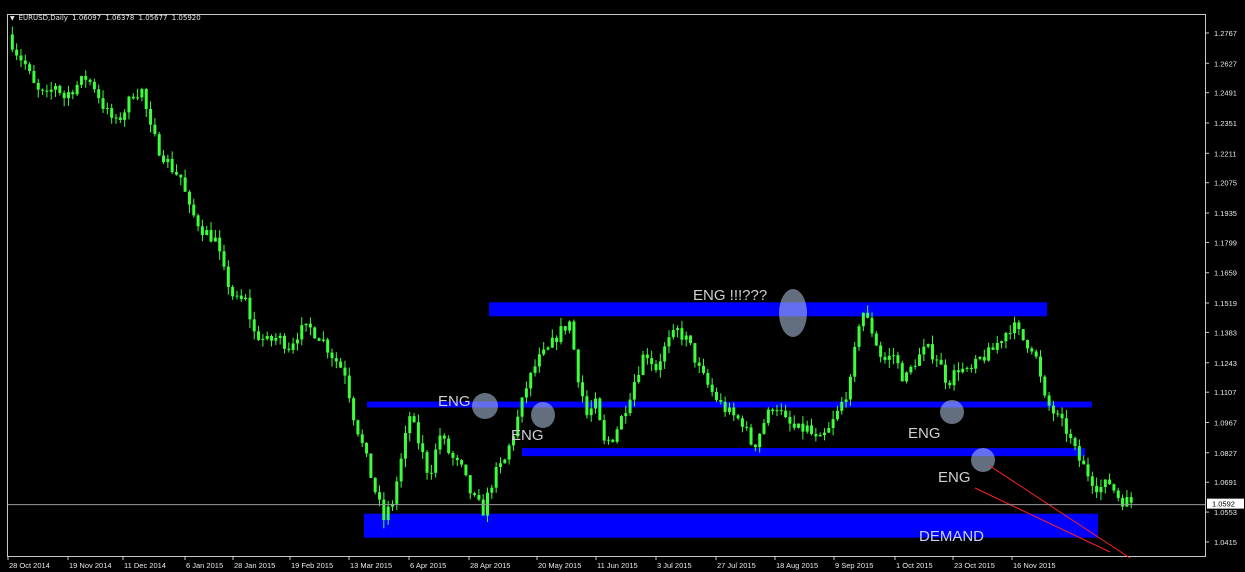  Describe the element at coordinates (186, 18) in the screenshot. I see `ohlc-close: 1.05920` at that location.